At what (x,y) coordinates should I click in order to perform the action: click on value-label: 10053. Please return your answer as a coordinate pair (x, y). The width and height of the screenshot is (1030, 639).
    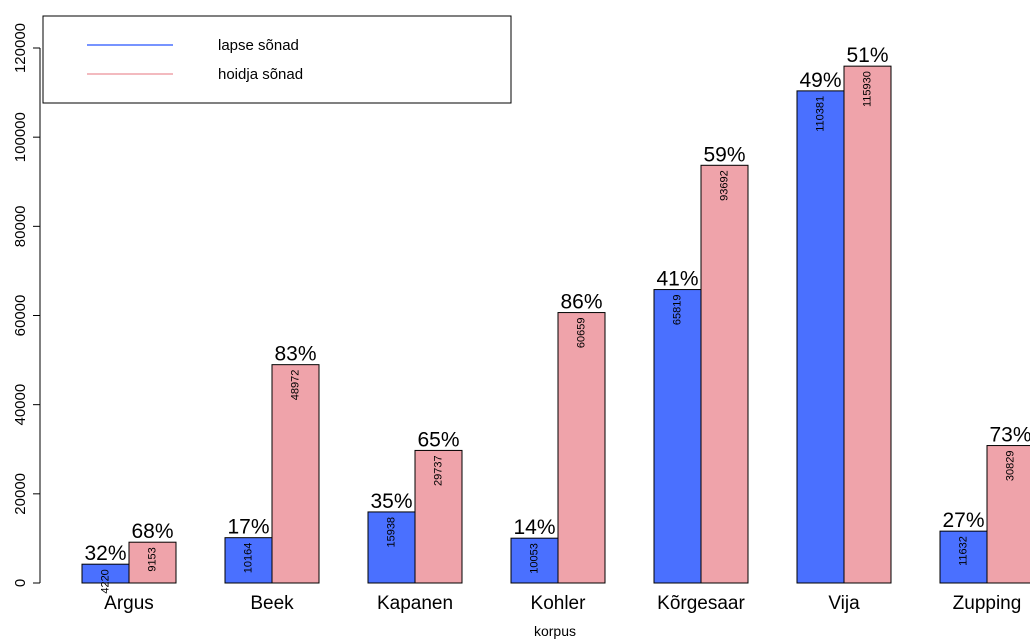
    Looking at the image, I should click on (535, 558).